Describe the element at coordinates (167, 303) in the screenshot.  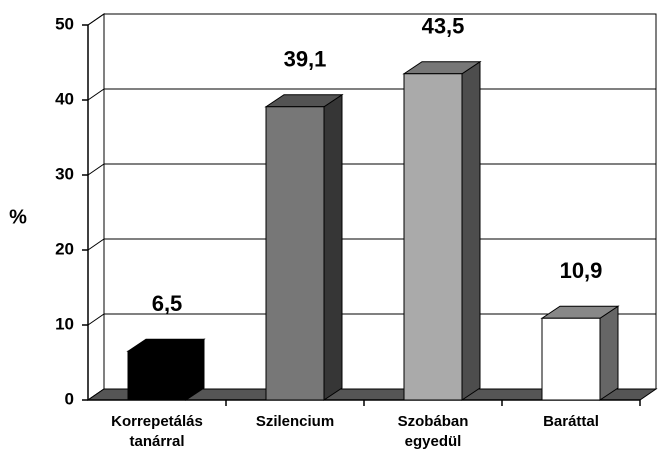
I see `value-label: 6,5` at that location.